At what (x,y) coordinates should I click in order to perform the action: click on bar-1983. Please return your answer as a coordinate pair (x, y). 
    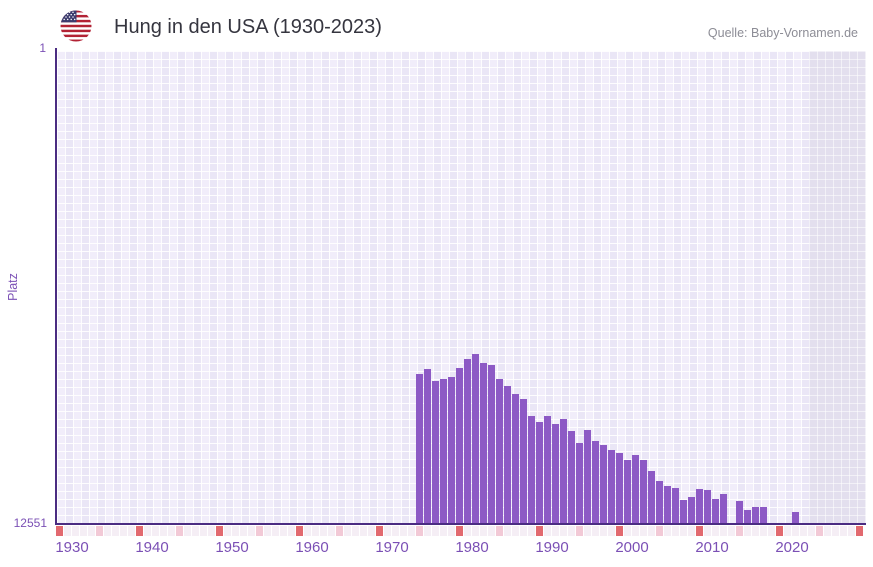
    Looking at the image, I should click on (491, 444).